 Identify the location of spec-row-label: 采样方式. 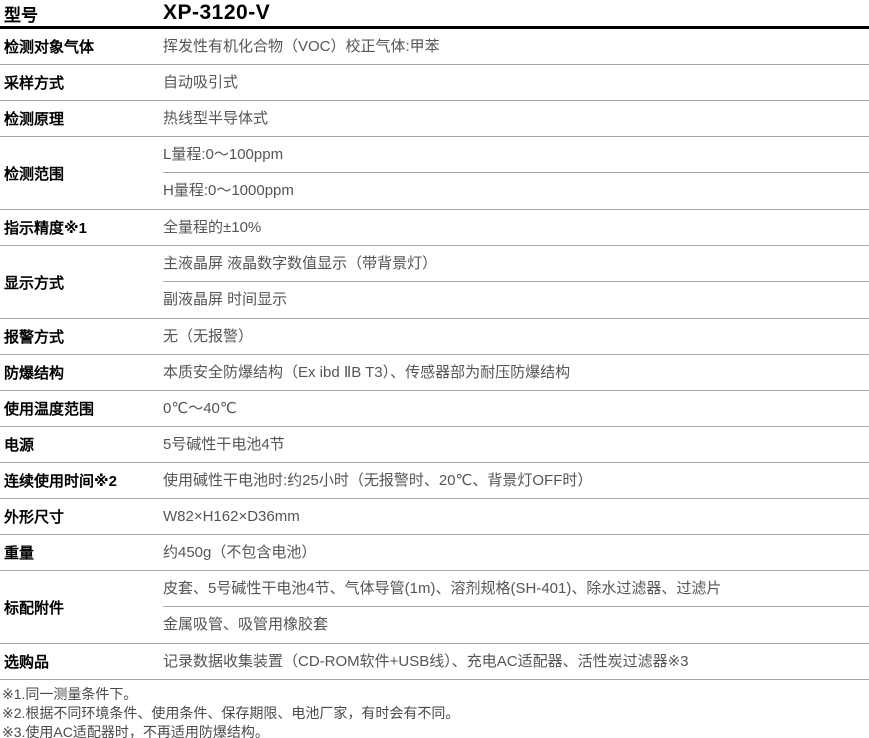
(34, 83).